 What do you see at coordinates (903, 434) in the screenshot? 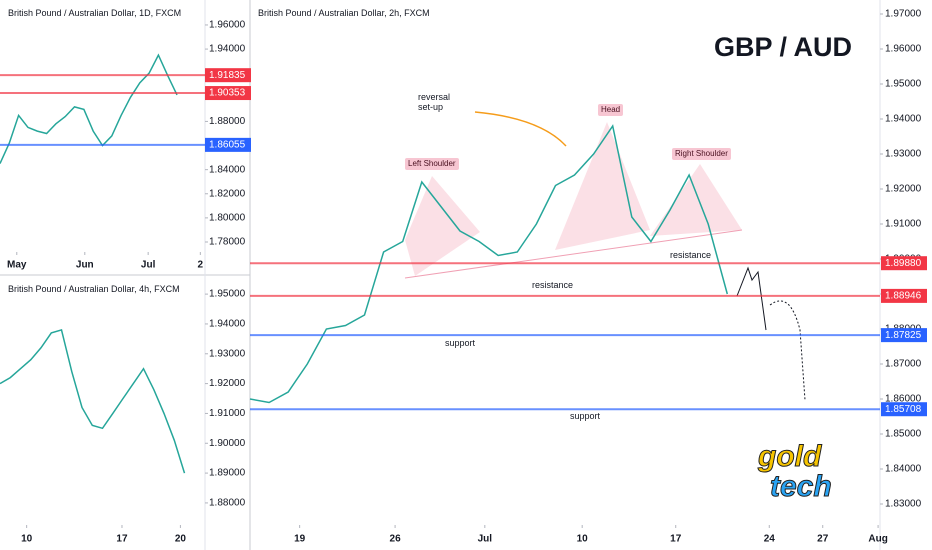
I see `y-tick-label: 1.85000` at bounding box center [903, 434].